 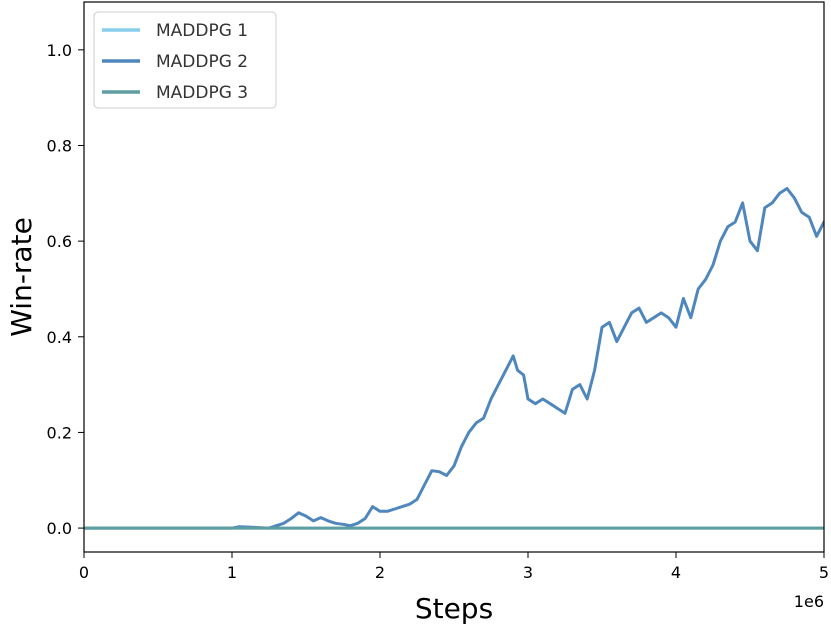 What do you see at coordinates (202, 93) in the screenshot?
I see `legend-label: MADDPG 3` at bounding box center [202, 93].